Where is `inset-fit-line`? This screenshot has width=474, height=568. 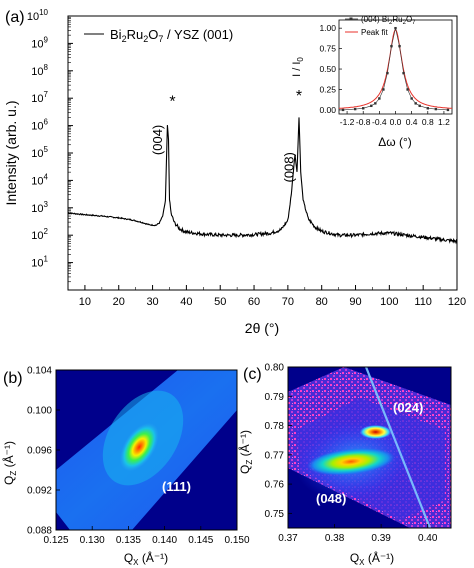
inset-fit-line is located at coordinates (395, 69).